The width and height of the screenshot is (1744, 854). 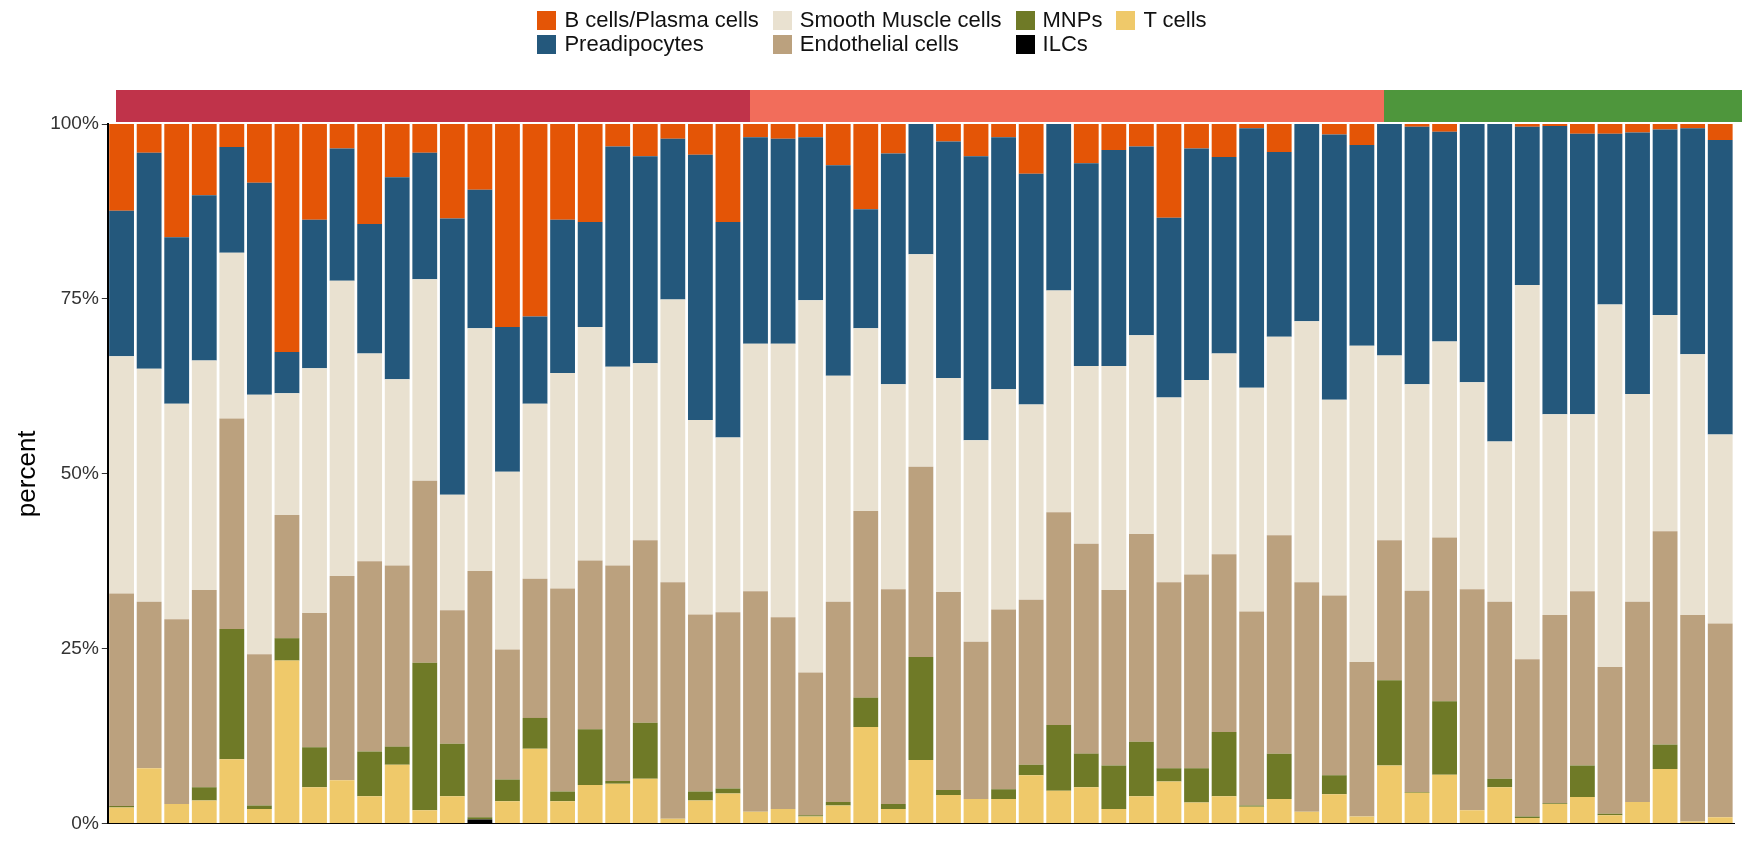 What do you see at coordinates (634, 43) in the screenshot?
I see `legend-label: Preadipocytes` at bounding box center [634, 43].